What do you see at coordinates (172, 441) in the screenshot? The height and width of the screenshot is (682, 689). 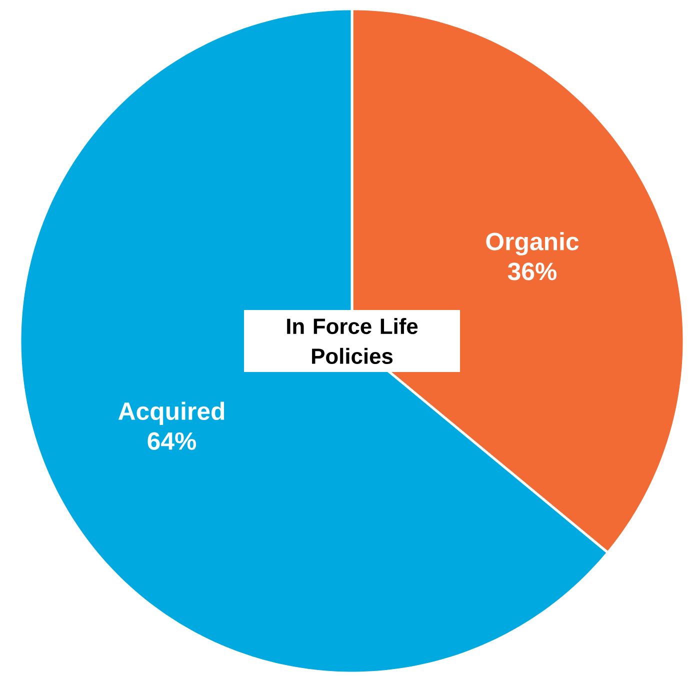 I see `data-label: 64%` at bounding box center [172, 441].